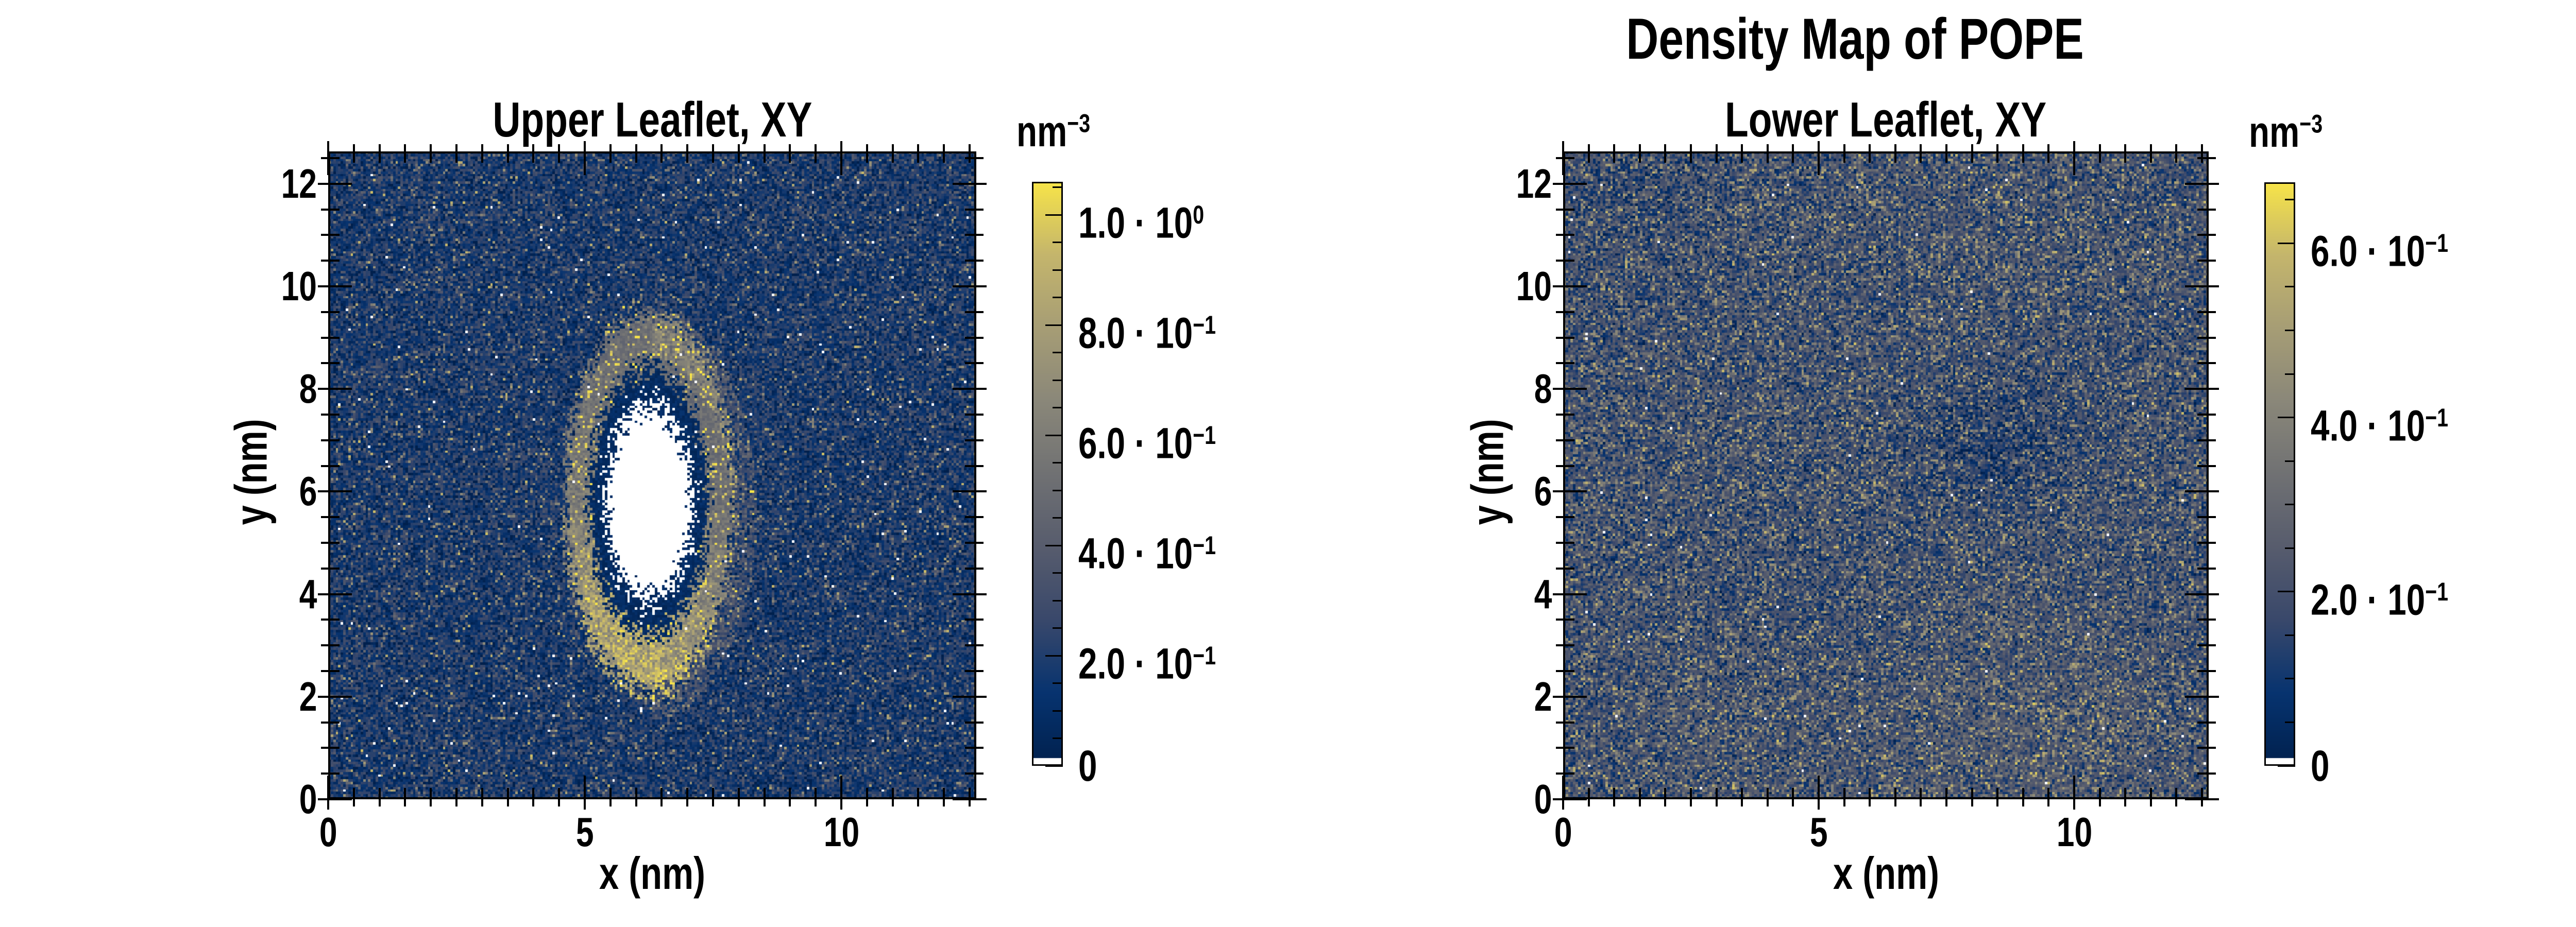 This screenshot has height=927, width=2576. What do you see at coordinates (1041, 131) in the screenshot?
I see `colorbar-unit-base: nm` at bounding box center [1041, 131].